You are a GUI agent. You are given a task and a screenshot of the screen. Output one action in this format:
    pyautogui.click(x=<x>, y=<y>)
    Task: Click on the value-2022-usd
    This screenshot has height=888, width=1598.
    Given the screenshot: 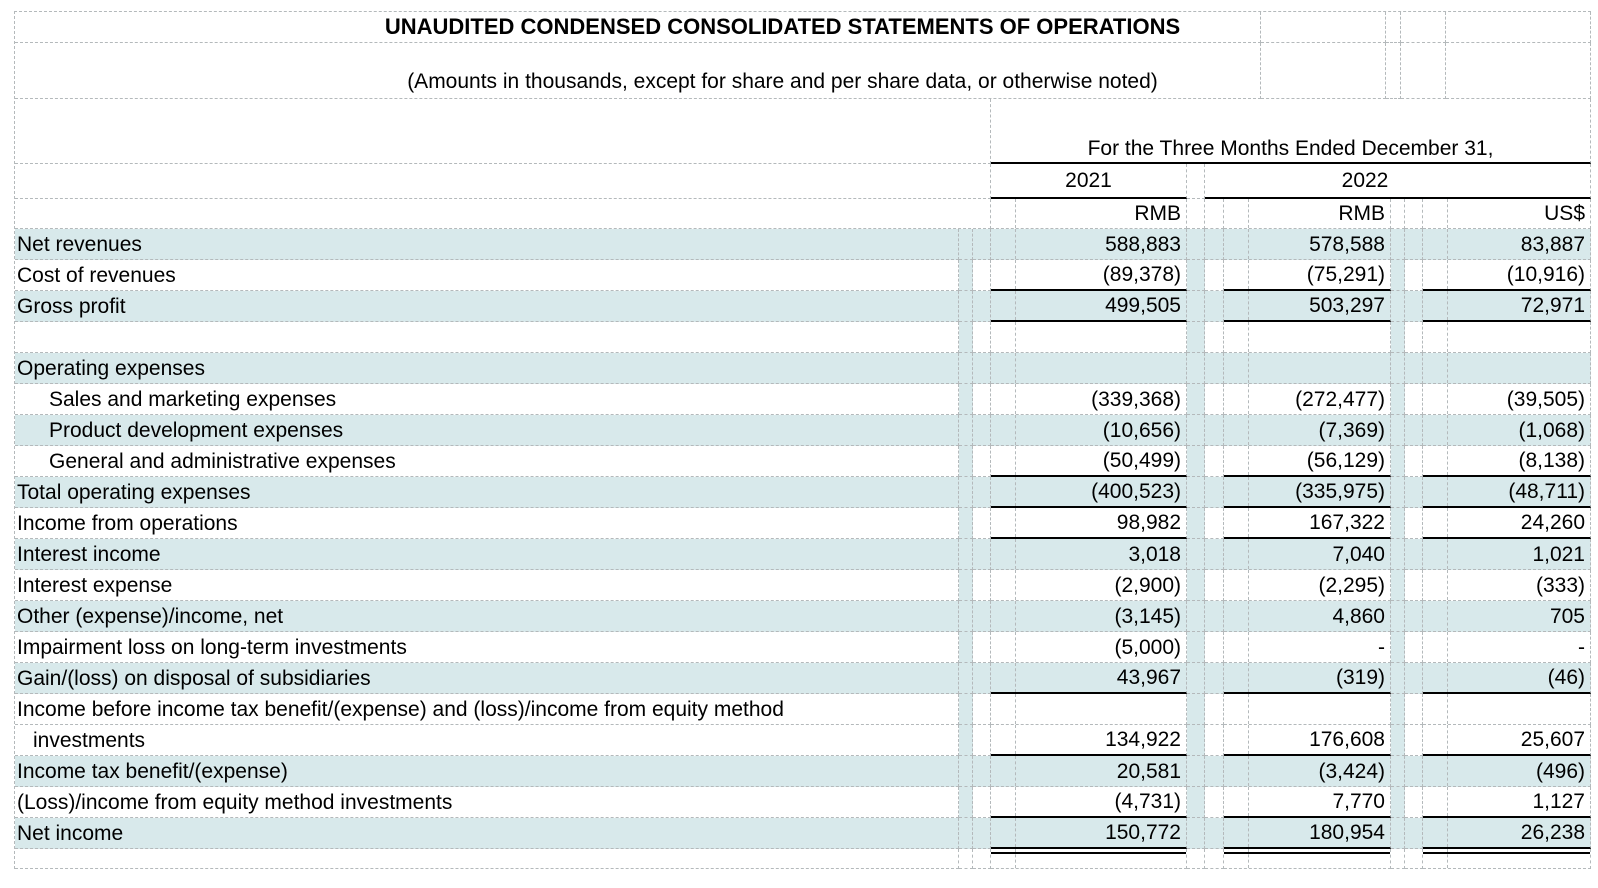 What is the action you would take?
    pyautogui.click(x=1507, y=368)
    